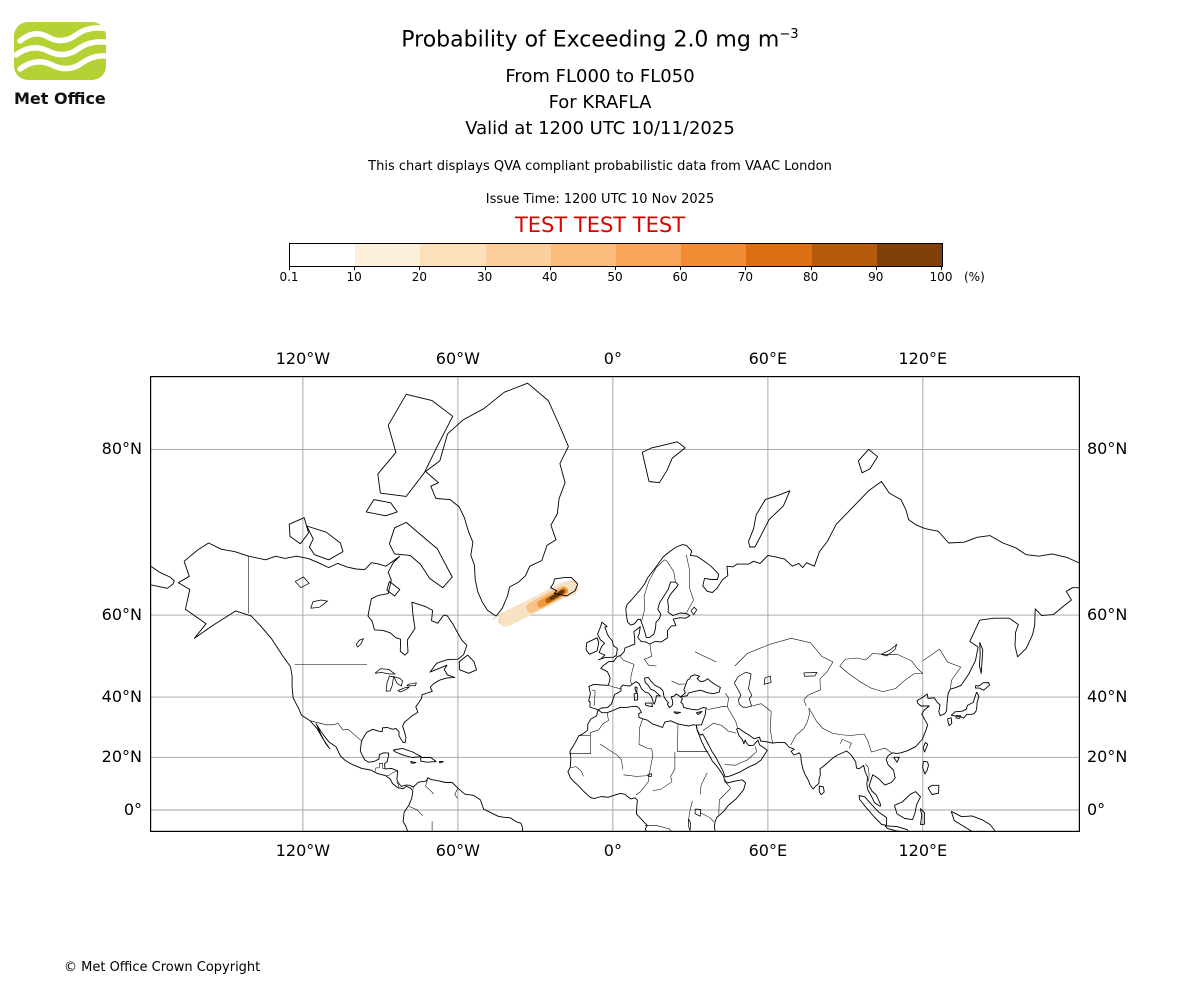 Image resolution: width=1200 pixels, height=1000 pixels. I want to click on colorbar-tick-label: 50, so click(615, 277).